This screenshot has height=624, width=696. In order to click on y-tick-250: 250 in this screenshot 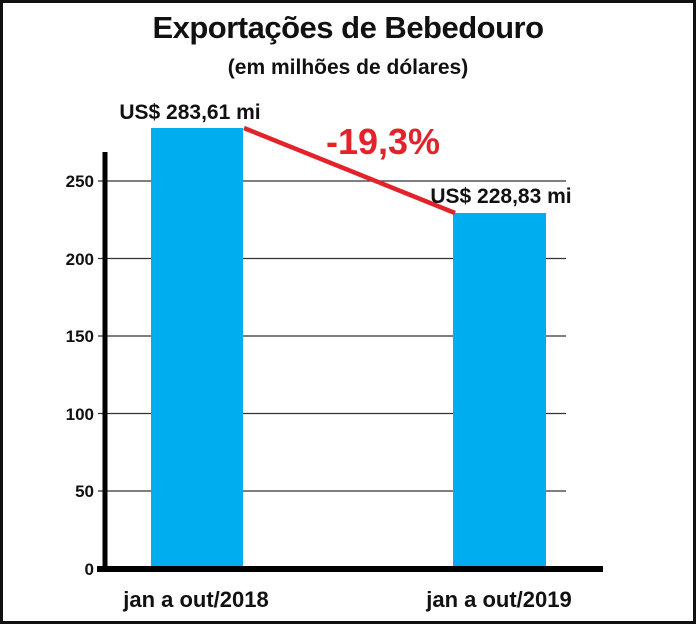, I will do `click(80, 181)`.